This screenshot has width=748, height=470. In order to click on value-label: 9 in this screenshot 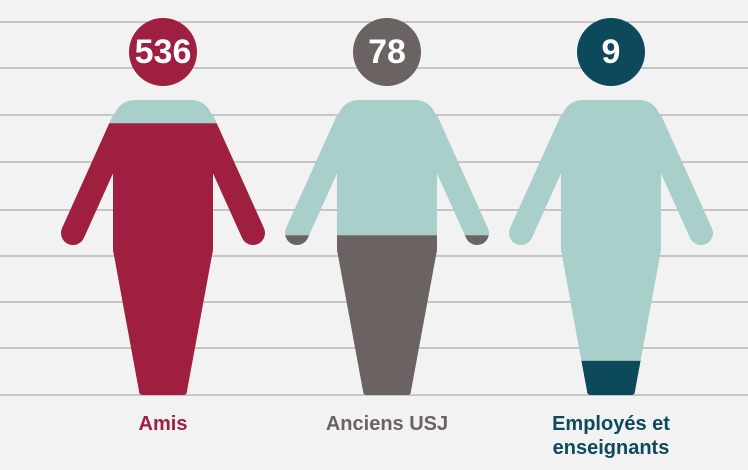, I will do `click(611, 52)`.